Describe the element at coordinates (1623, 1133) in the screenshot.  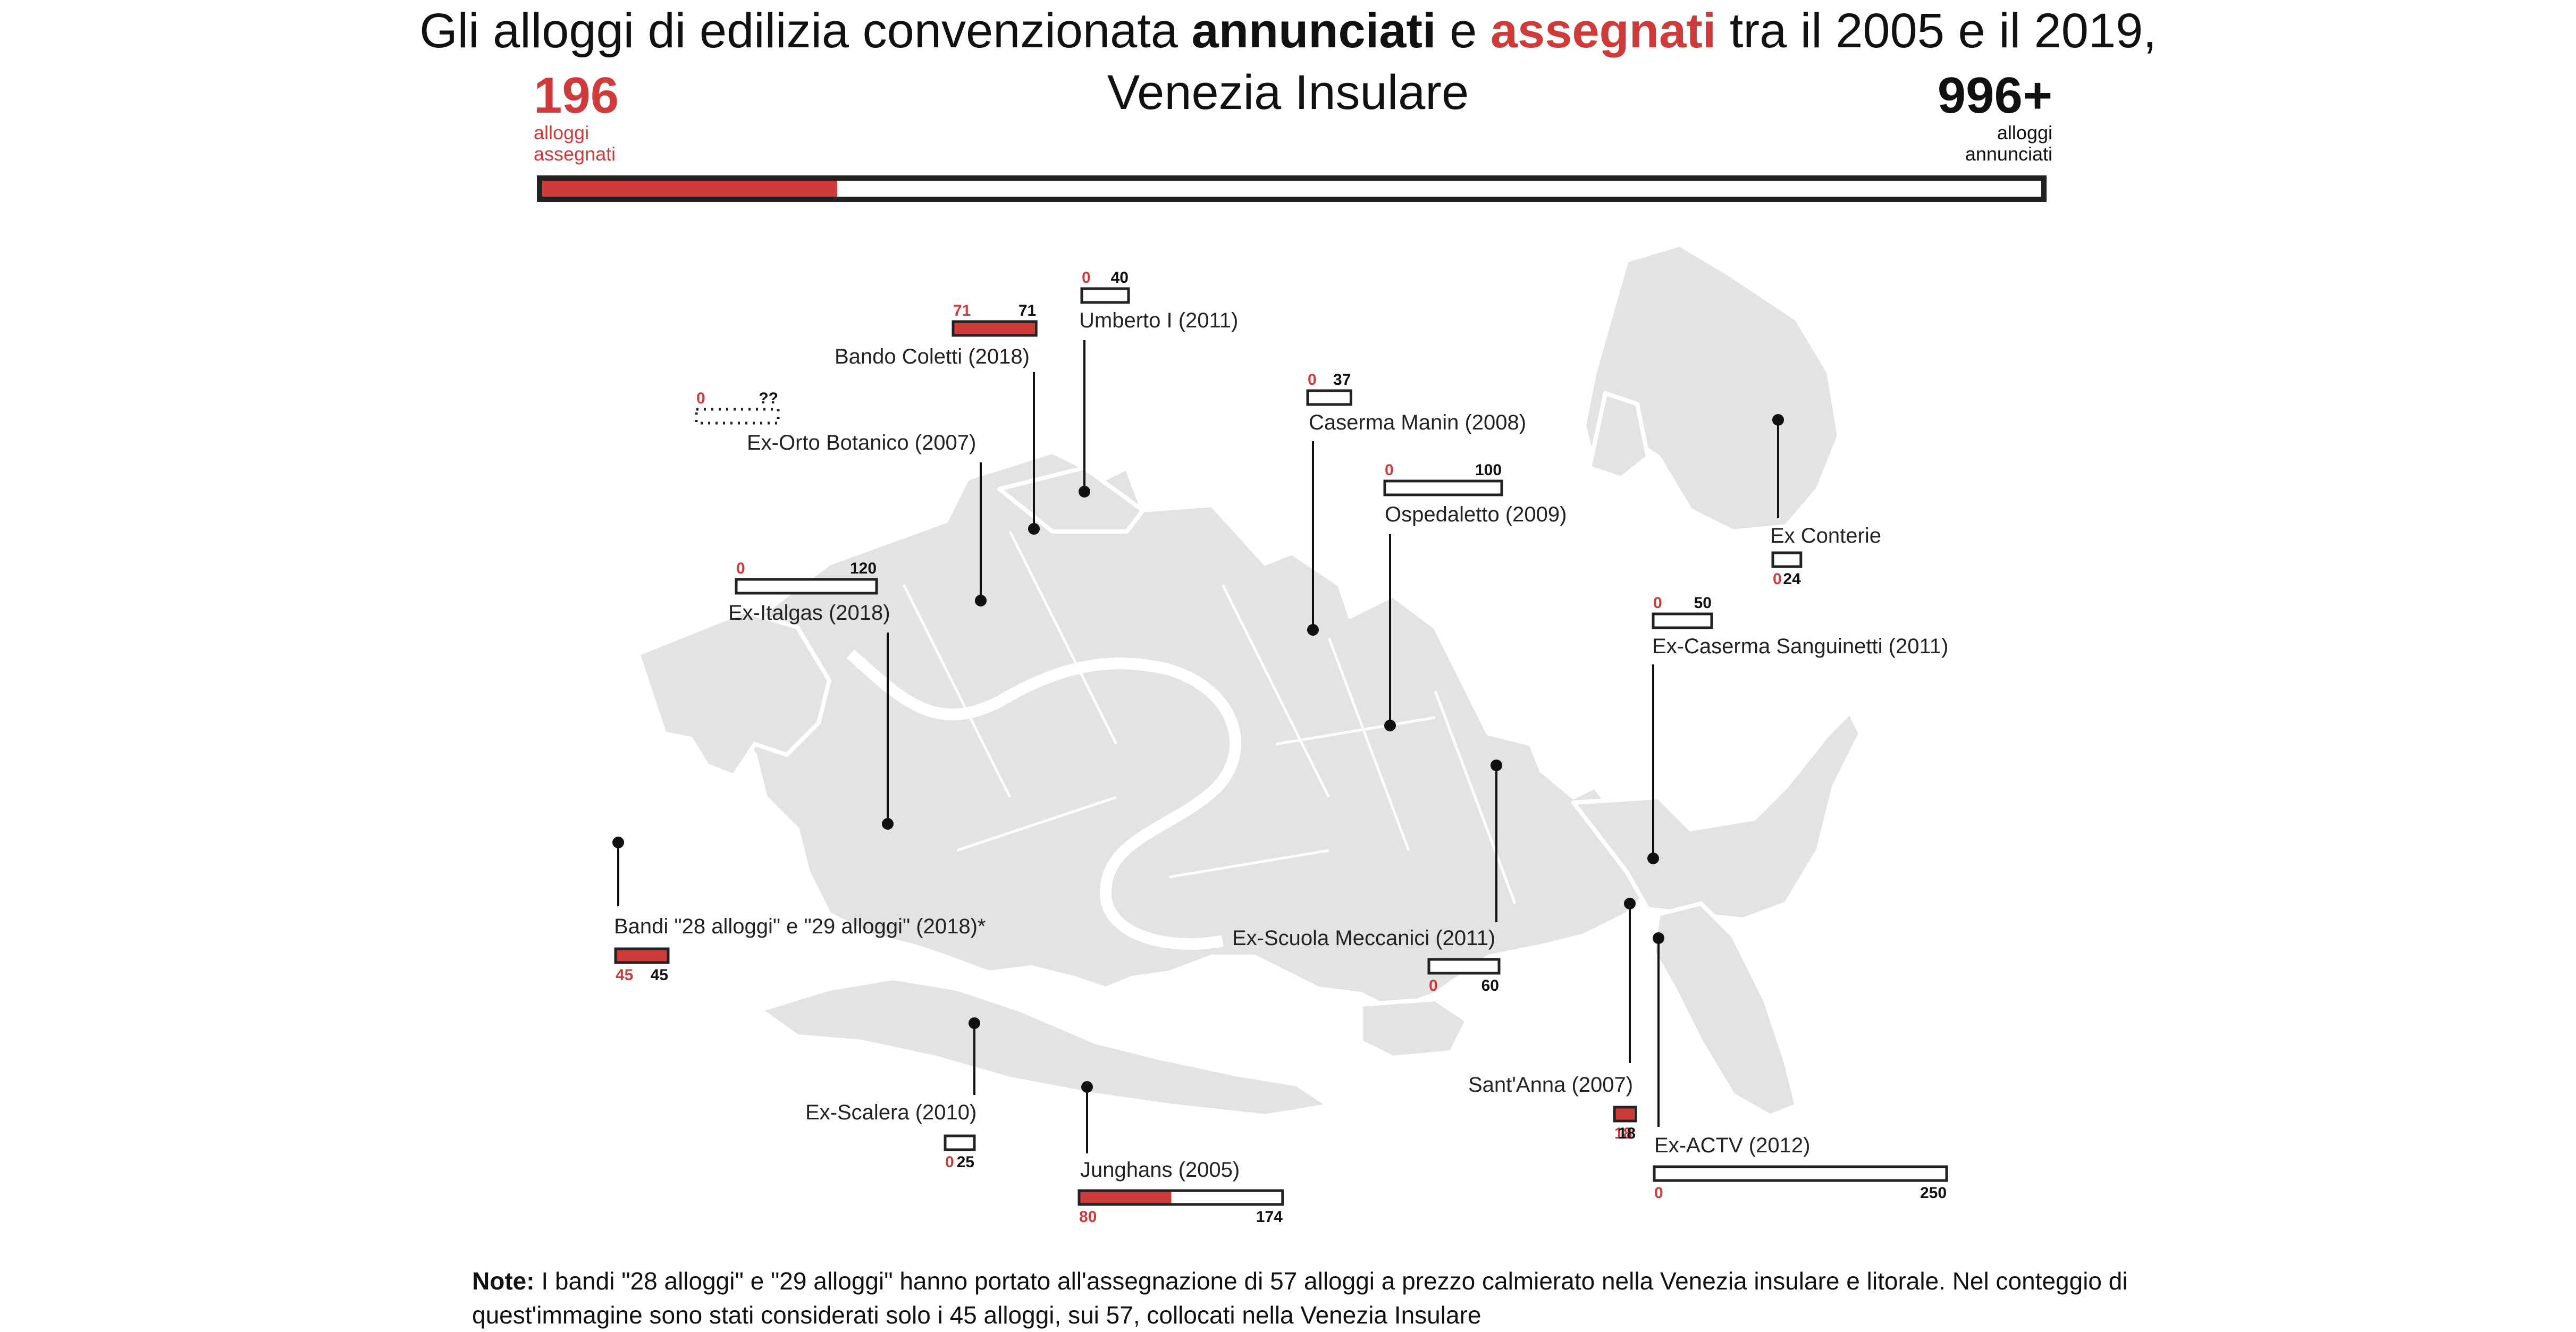
I see `project-10-assigned-value: 18` at that location.